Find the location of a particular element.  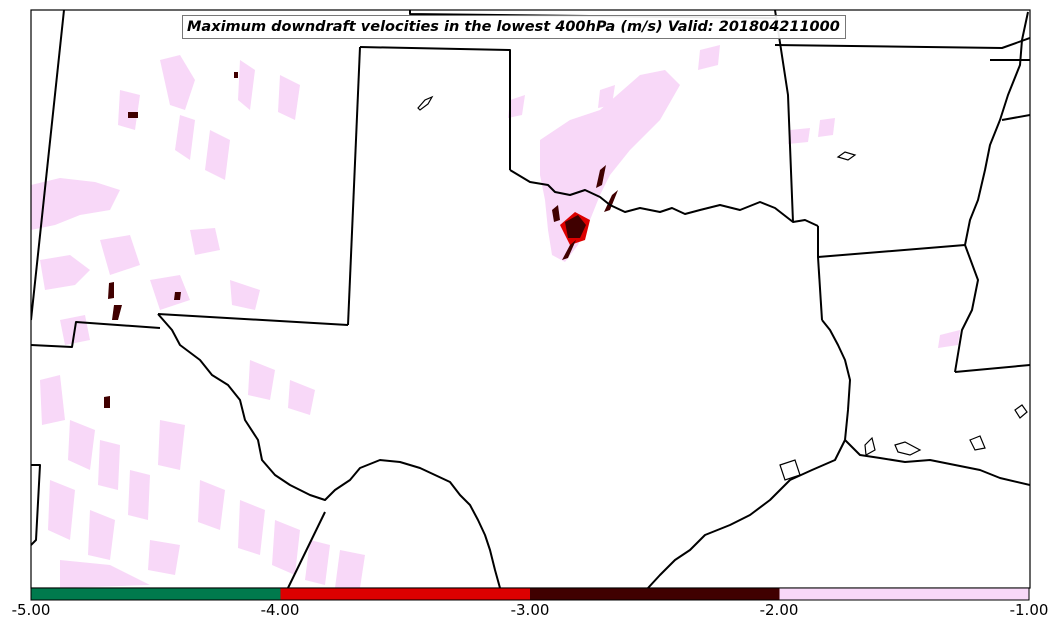

colorbar-tick-label: -3.00 is located at coordinates (530, 610).